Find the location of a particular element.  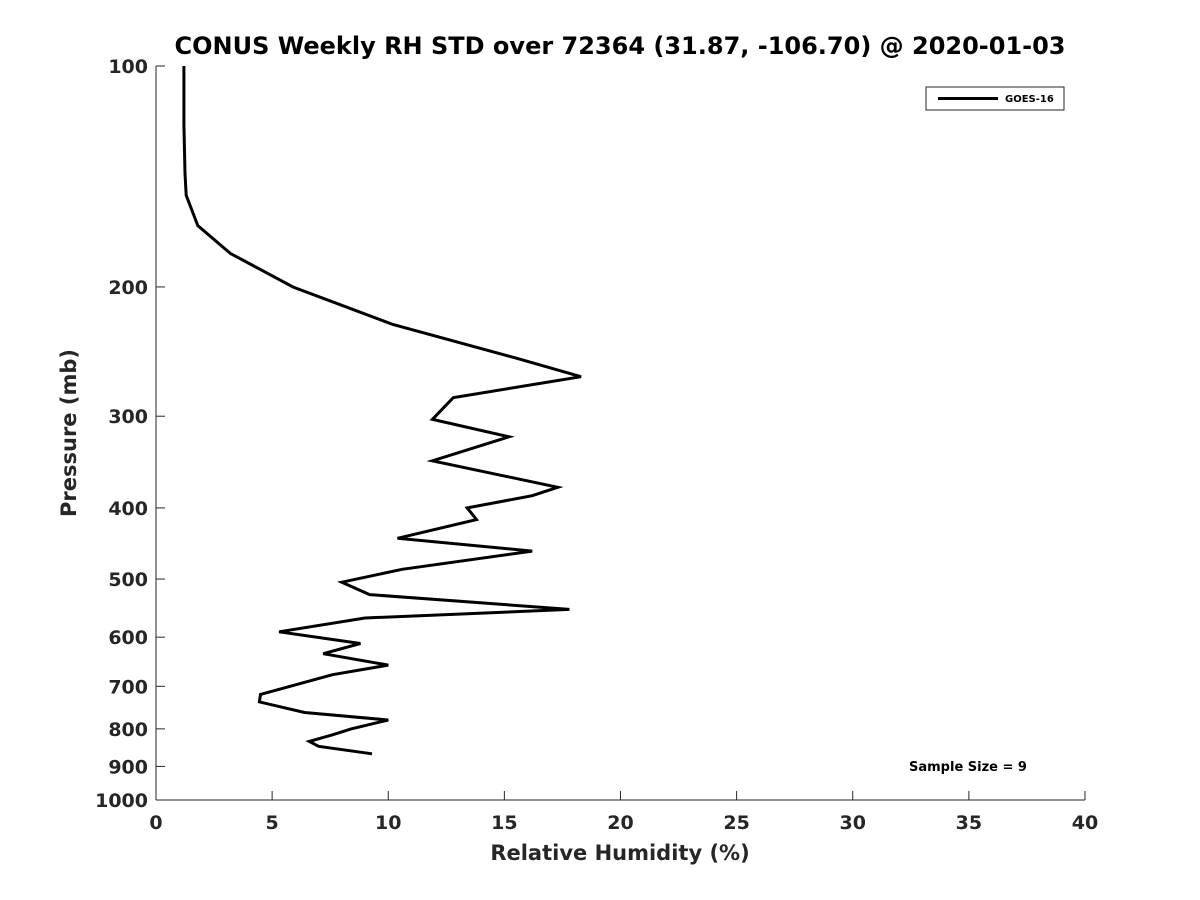

legend-label-goes-16: GOES-16 is located at coordinates (1029, 99).